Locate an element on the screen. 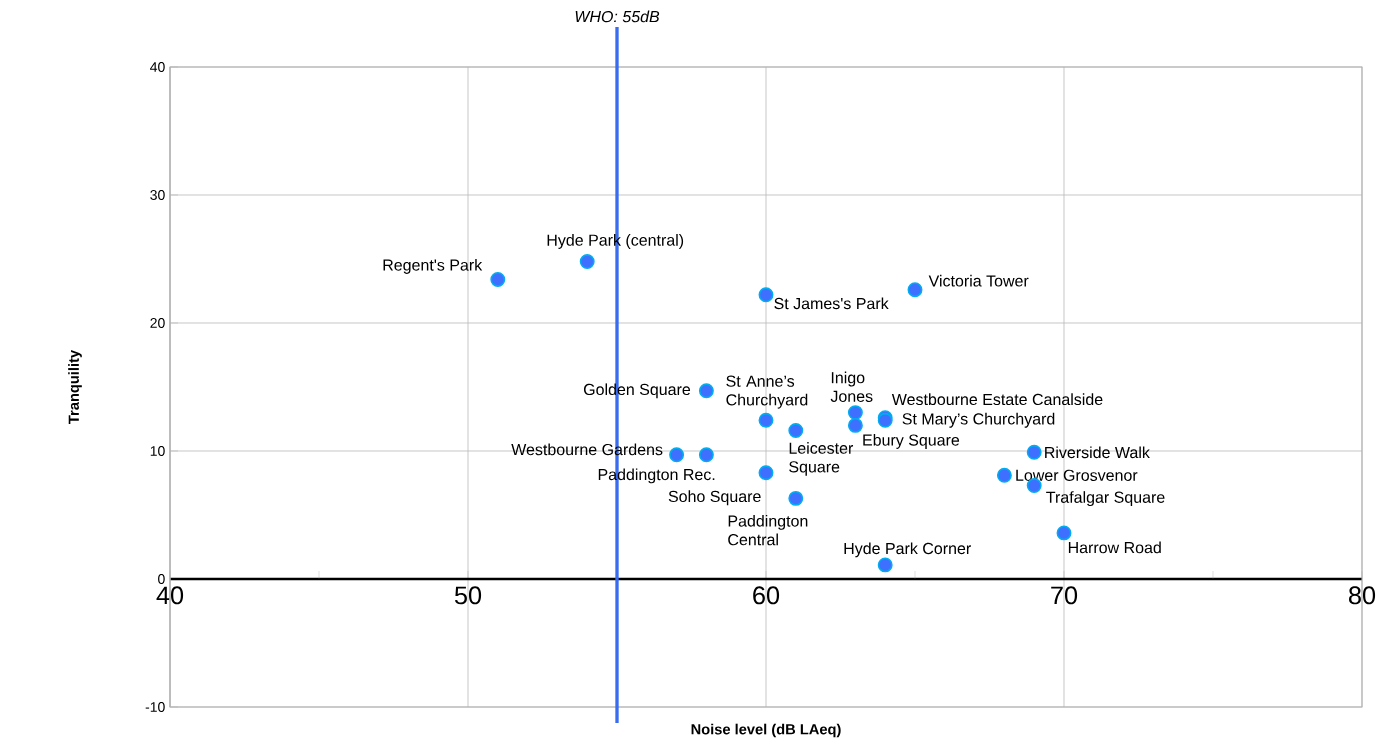 This screenshot has height=742, width=1388. annotation: Westbourne Estate Canalside is located at coordinates (997, 399).